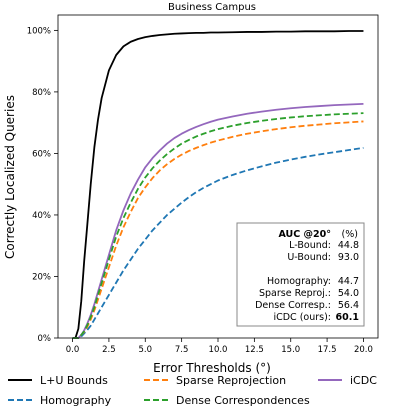  What do you see at coordinates (42, 185) in the screenshot?
I see `y-axis-ticks: 0% 20% 40% 60% 80% 100%` at bounding box center [42, 185].